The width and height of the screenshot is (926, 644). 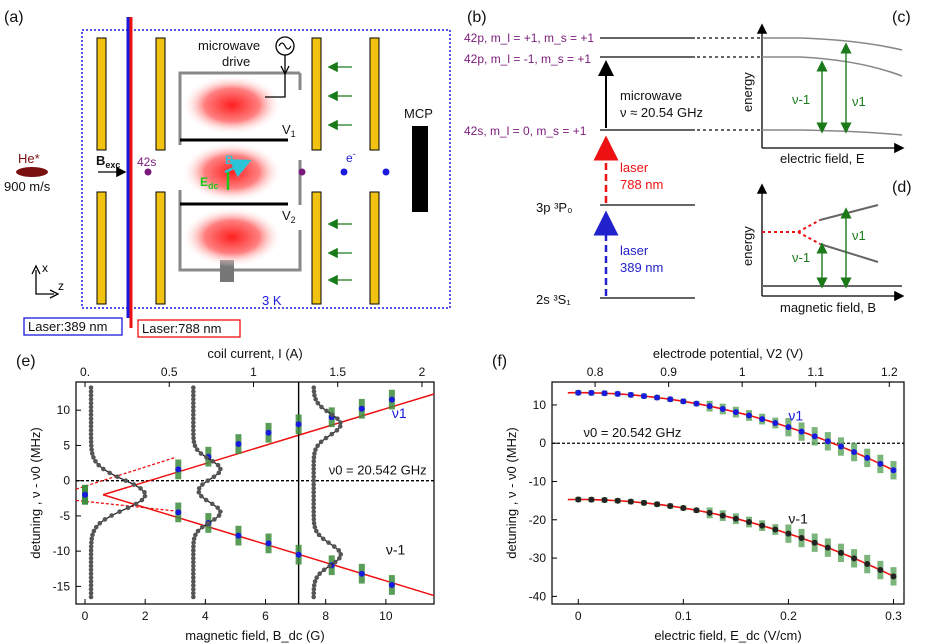 I want to click on level-42p-plus1: 42p, m_l = +1, m_s = +1, so click(x=529, y=38).